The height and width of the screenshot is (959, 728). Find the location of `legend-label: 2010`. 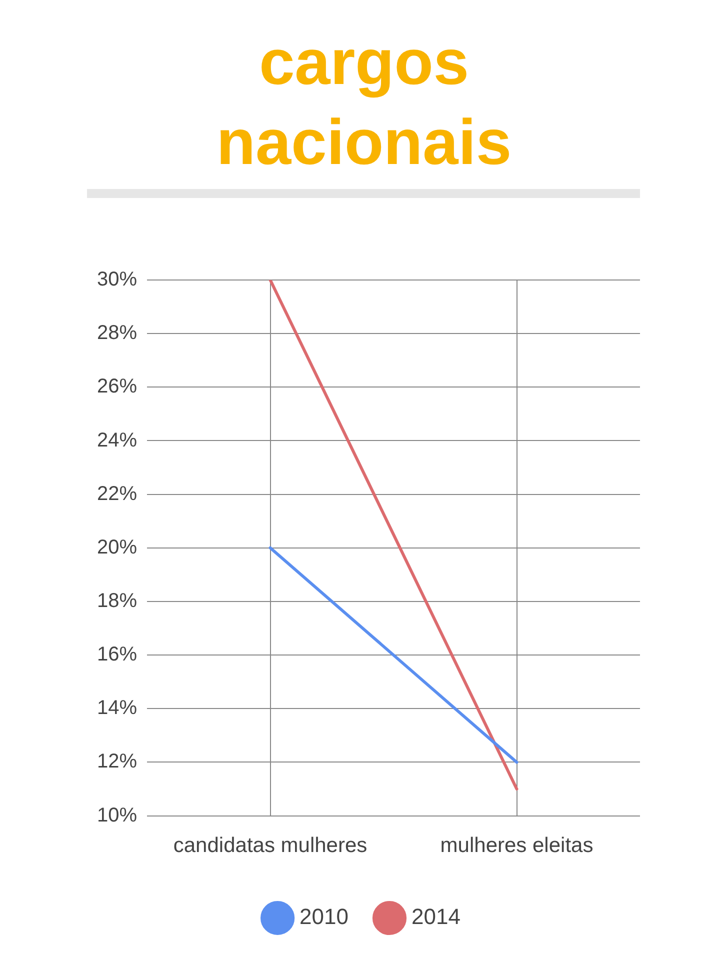

legend-label: 2010 is located at coordinates (324, 917).